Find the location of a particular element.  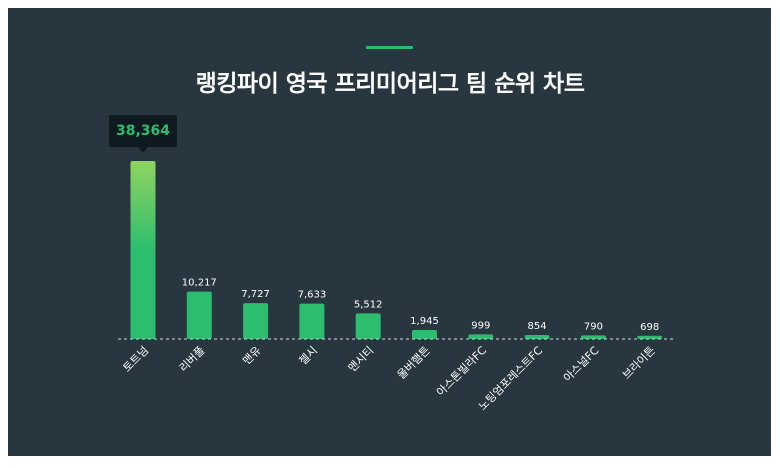

max-value-tooltip: 38,364 is located at coordinates (143, 131).